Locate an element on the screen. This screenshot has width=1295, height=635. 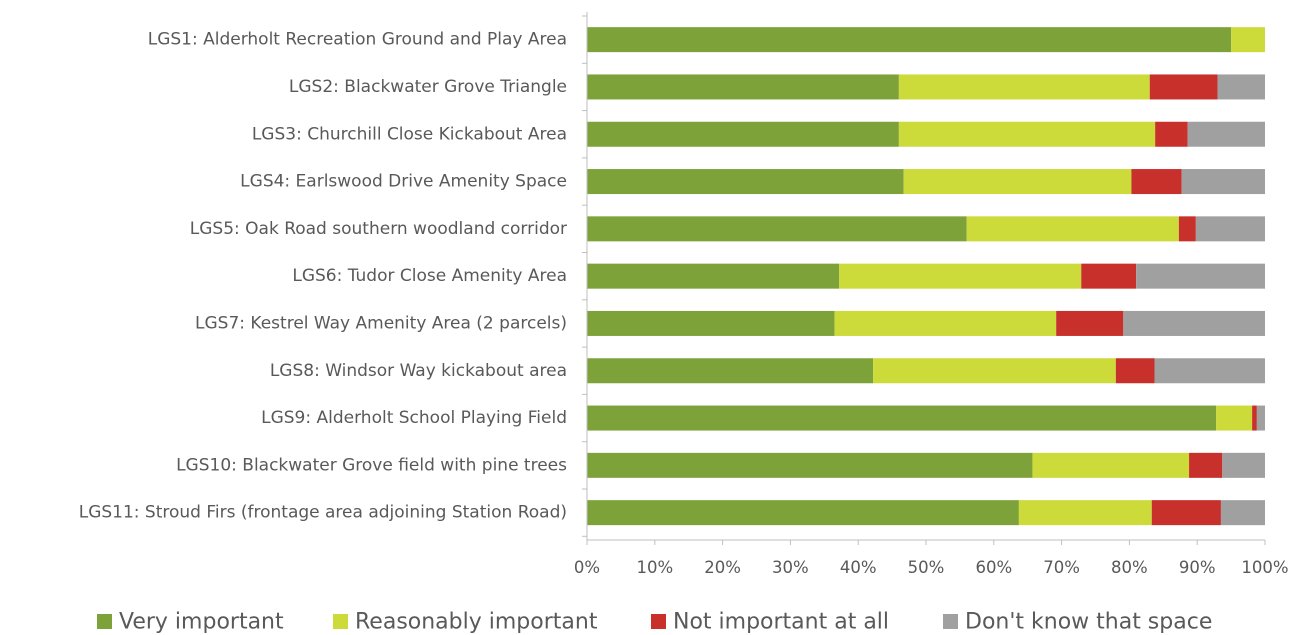
x-tick-label: 100% is located at coordinates (1264, 567).